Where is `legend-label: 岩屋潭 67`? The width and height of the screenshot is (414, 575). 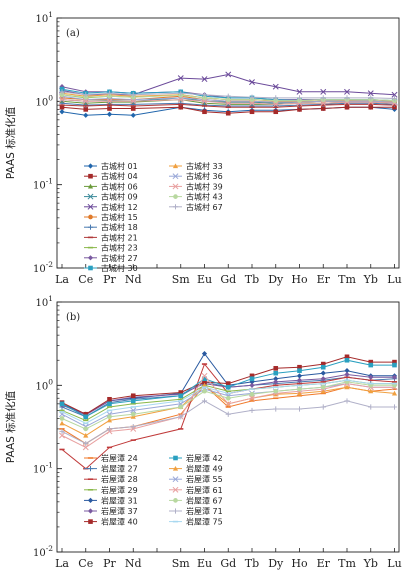
legend-label: 岩屋潭 67 is located at coordinates (204, 500).